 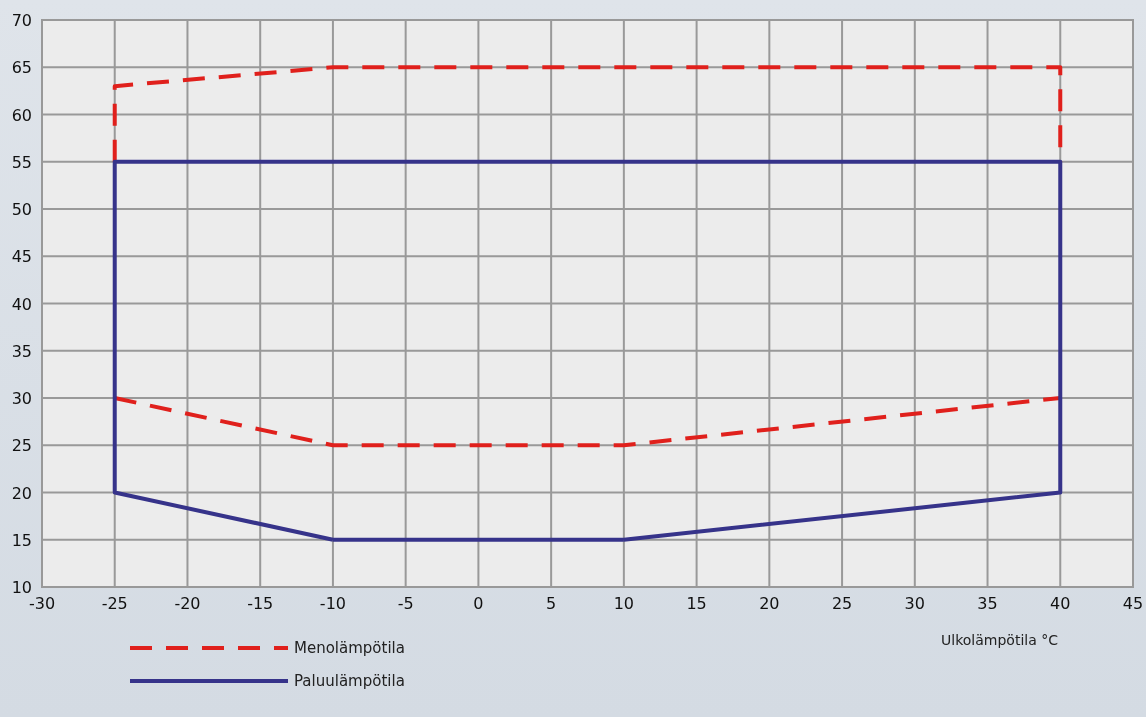 I want to click on legend-label: Paluulämpötila, so click(x=349, y=681).